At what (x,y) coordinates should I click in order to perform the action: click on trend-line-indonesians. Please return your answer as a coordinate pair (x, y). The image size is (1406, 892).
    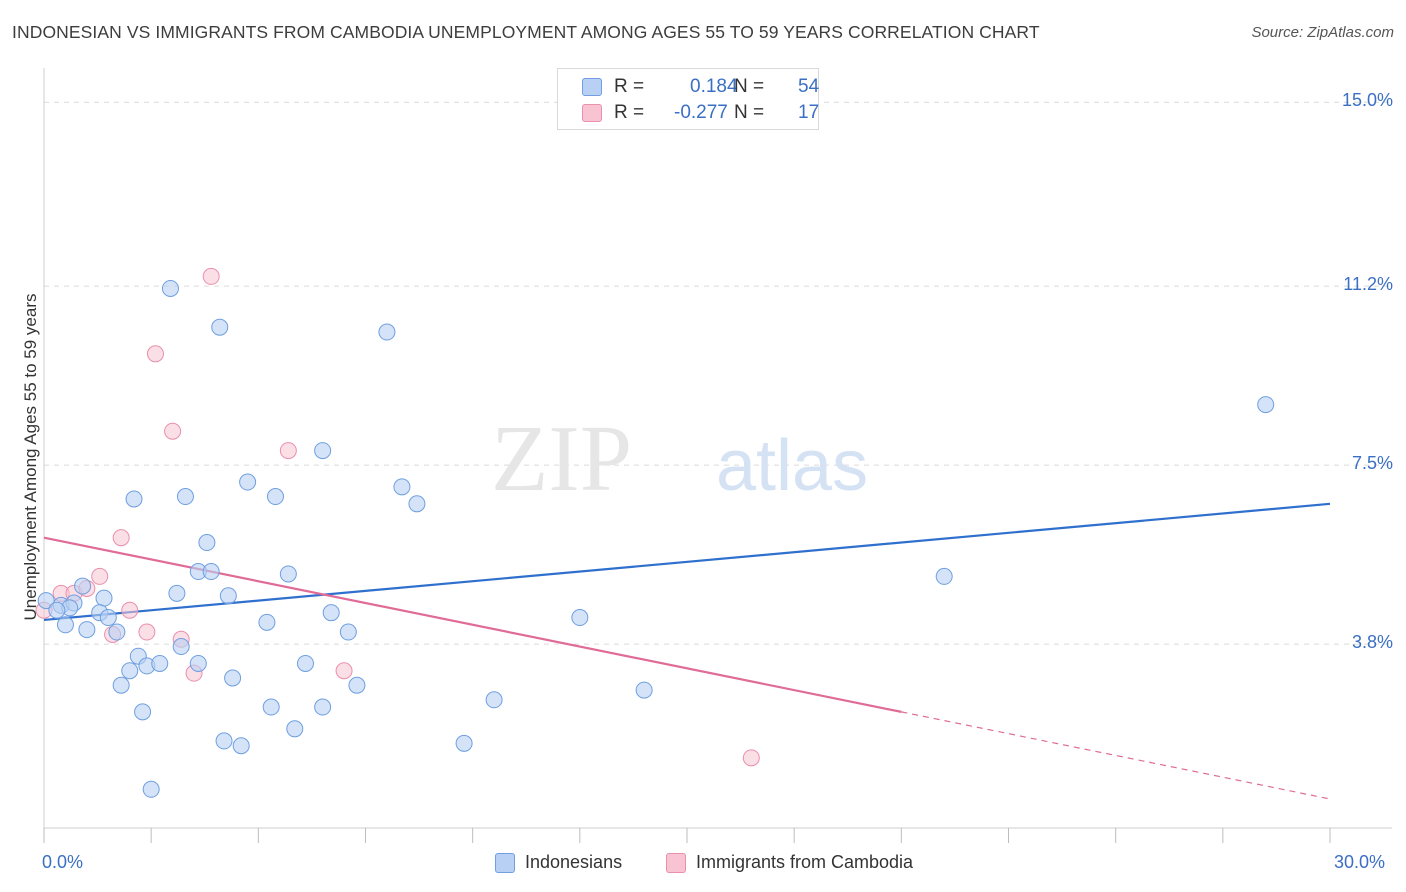
    Looking at the image, I should click on (687, 562).